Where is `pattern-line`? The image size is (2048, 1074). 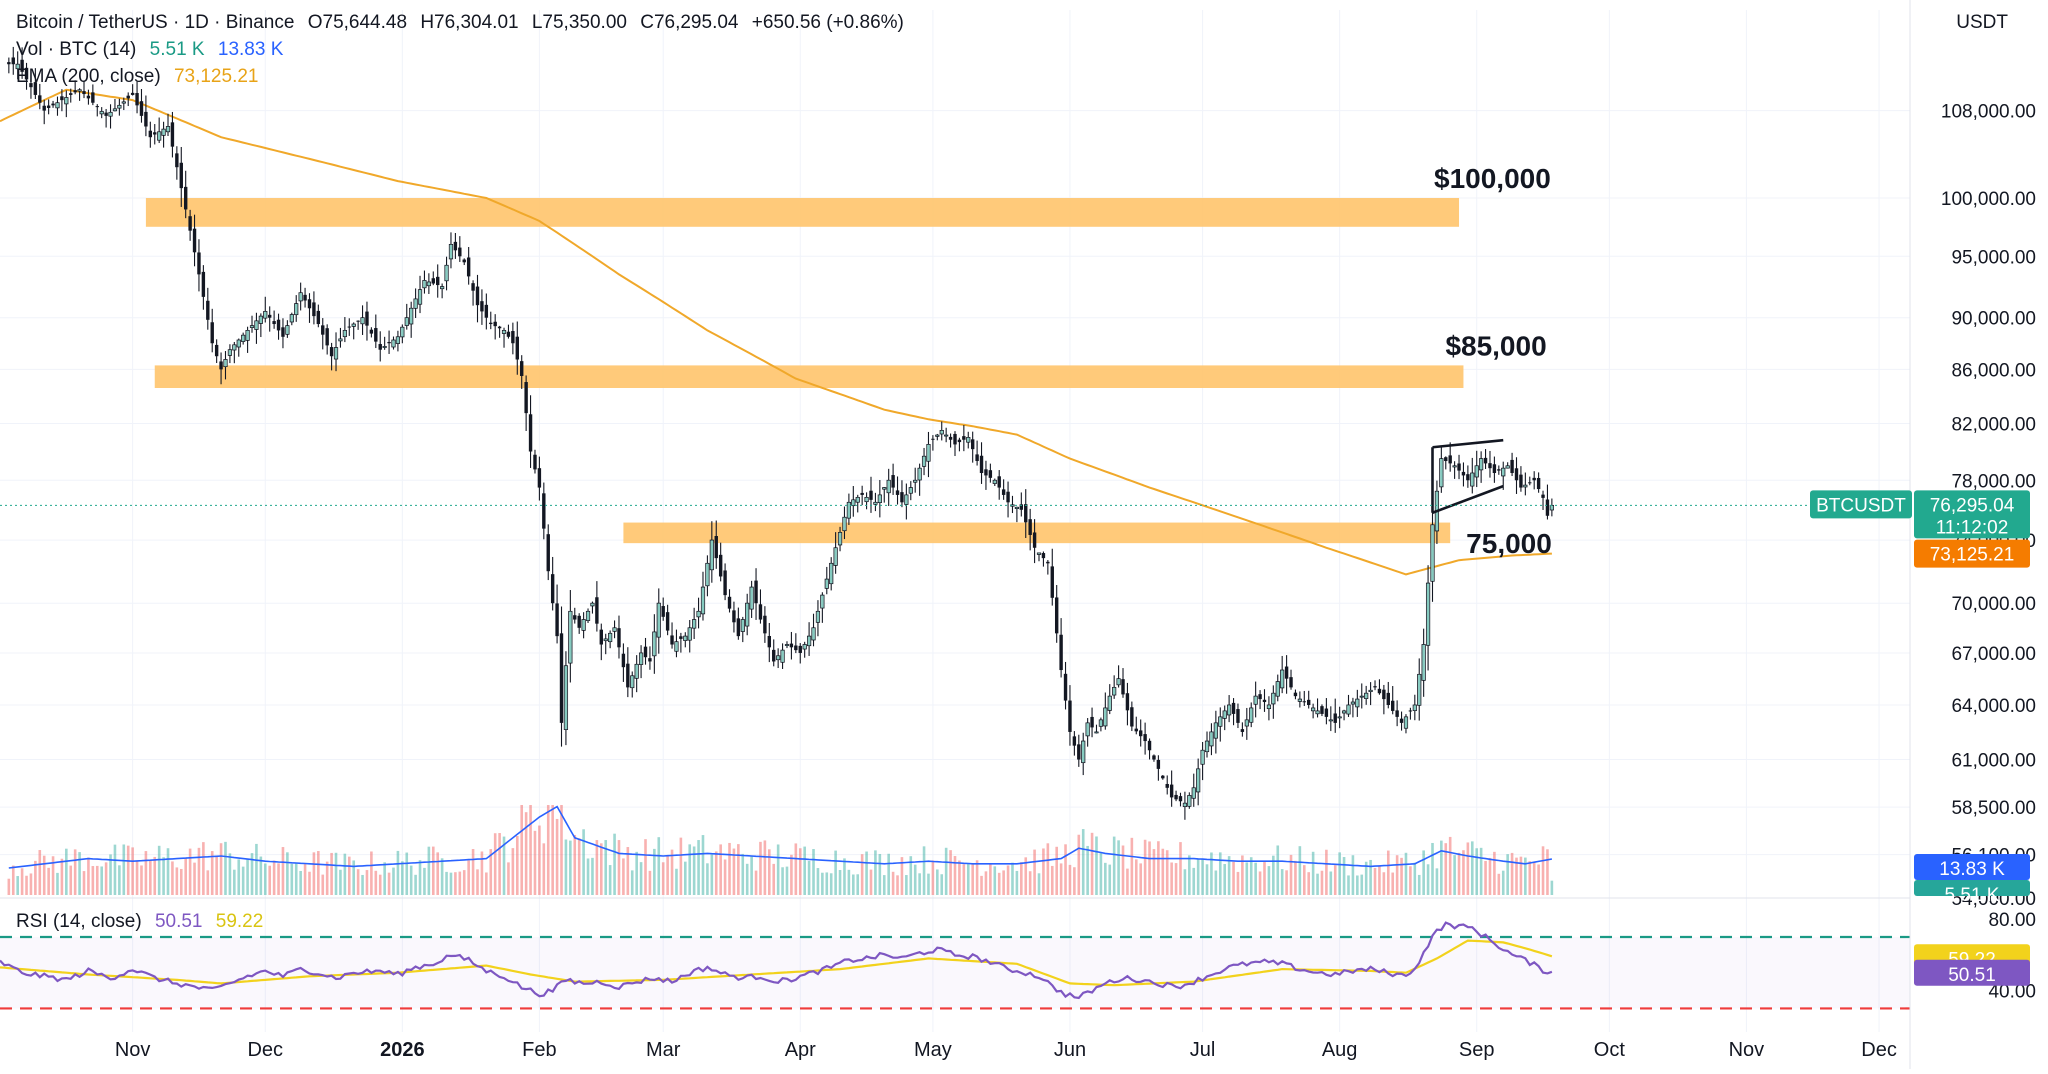 pattern-line is located at coordinates (1468, 443).